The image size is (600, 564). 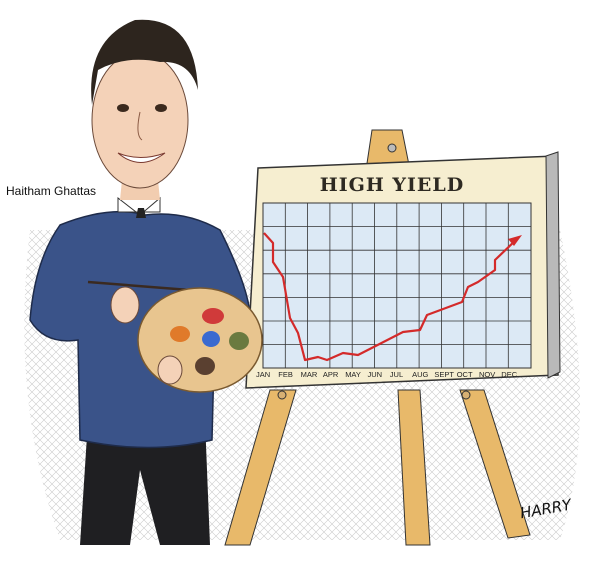 I want to click on month-label: AUG, so click(x=420, y=374).